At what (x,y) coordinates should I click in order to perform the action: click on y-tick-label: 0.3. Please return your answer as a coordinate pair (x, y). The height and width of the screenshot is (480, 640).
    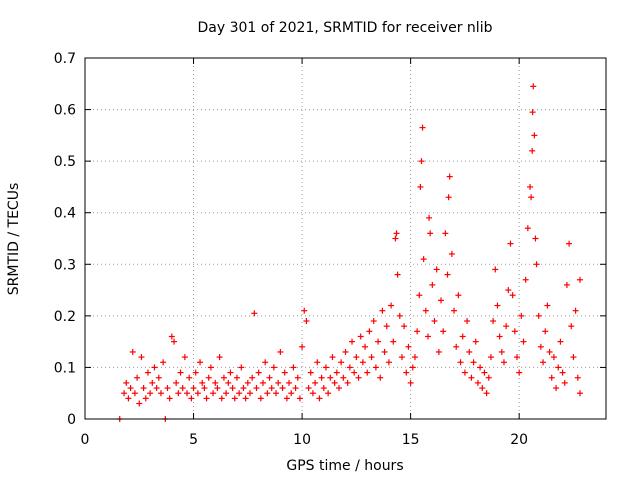
    Looking at the image, I should click on (65, 265).